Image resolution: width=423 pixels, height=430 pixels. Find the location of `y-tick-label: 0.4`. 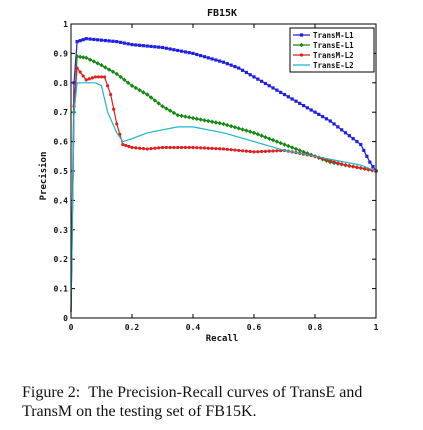

y-tick-label: 0.4 is located at coordinates (61, 200).